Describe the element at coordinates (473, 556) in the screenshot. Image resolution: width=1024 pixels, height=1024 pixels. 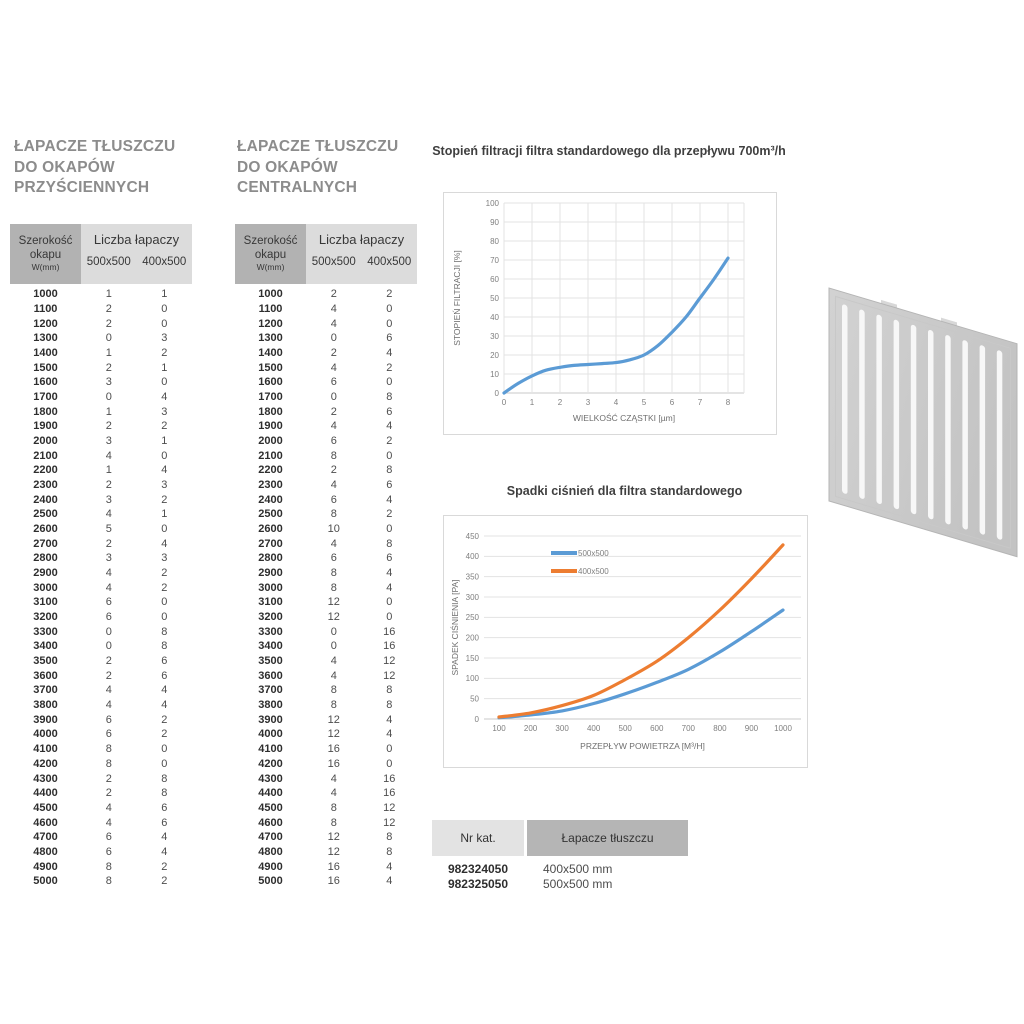
I see `y-tick-label: 400` at that location.